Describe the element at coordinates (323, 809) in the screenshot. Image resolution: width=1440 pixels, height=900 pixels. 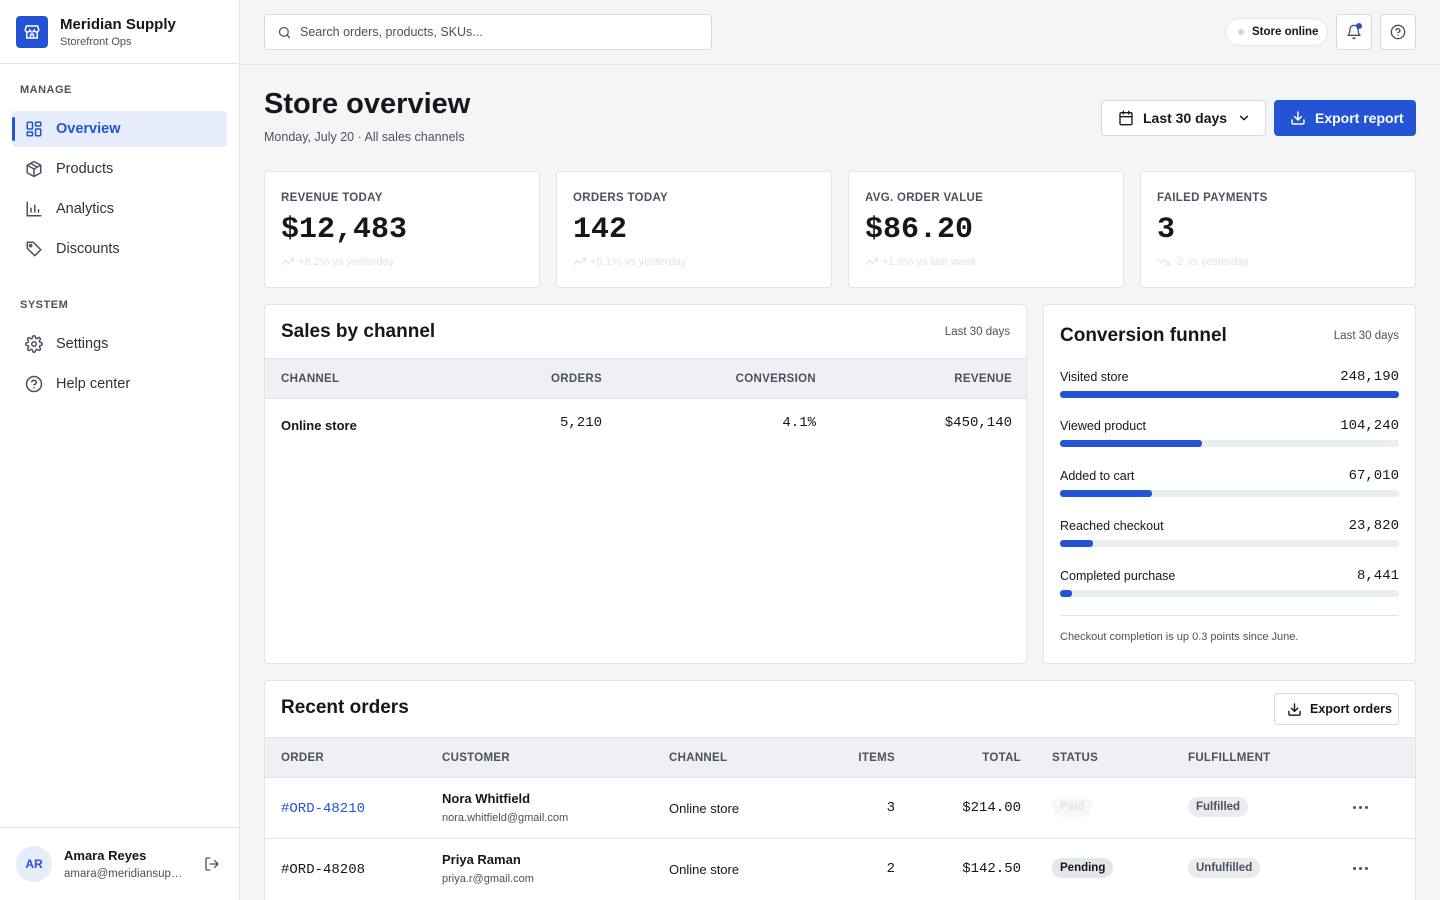
I see `order-id-link: #ORD-48210` at that location.